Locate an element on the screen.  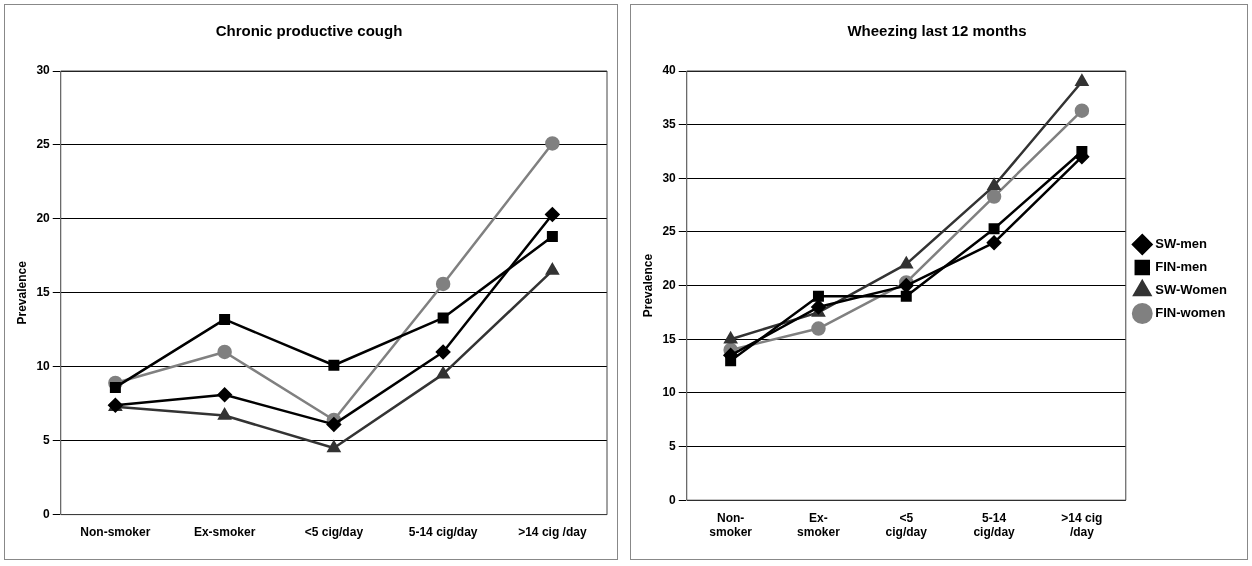
x-tick-label: Ex-smoker is located at coordinates (224, 532).